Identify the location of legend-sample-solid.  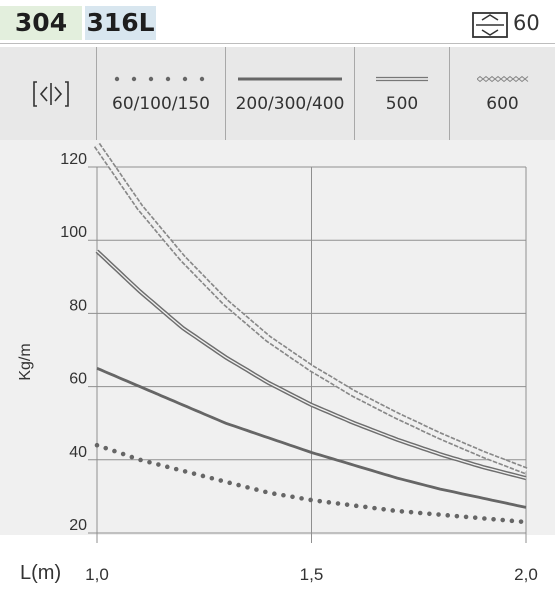
(290, 79).